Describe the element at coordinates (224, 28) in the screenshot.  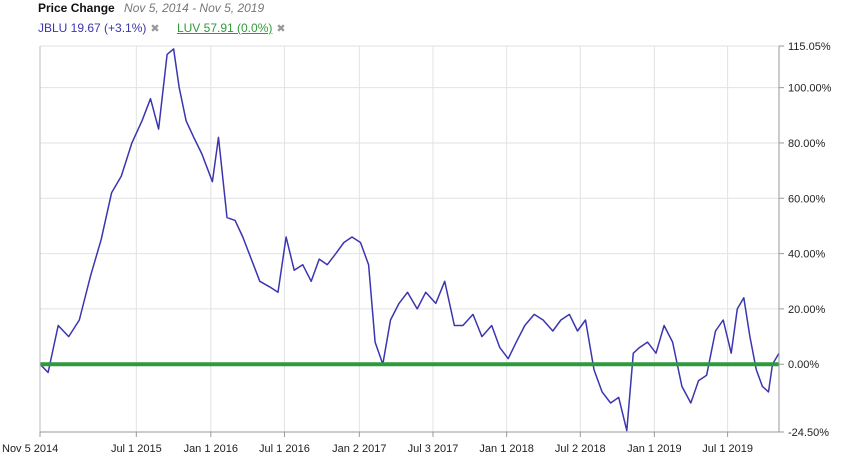
I see `legend-label-luv: LUV 57.91 (0.0%)` at that location.